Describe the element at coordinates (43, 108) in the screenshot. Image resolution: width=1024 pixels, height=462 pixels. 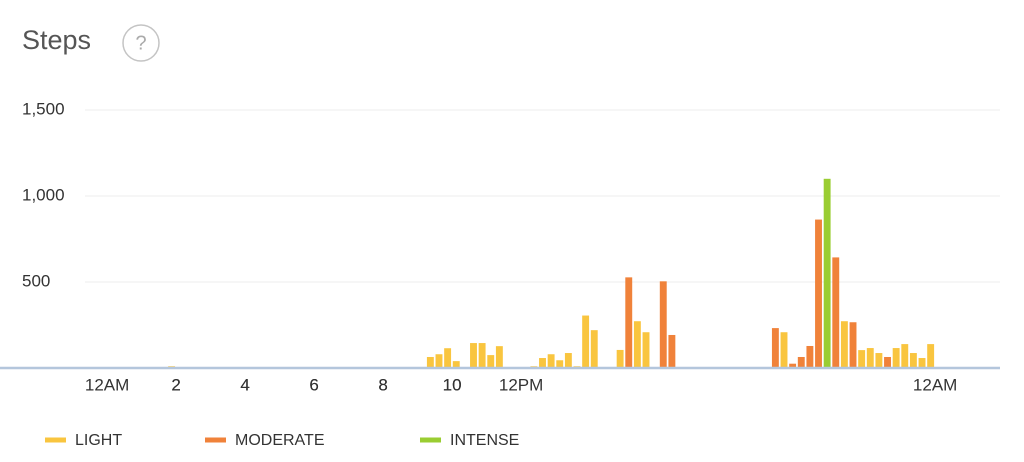
I see `y-tick-label: 1,500` at that location.